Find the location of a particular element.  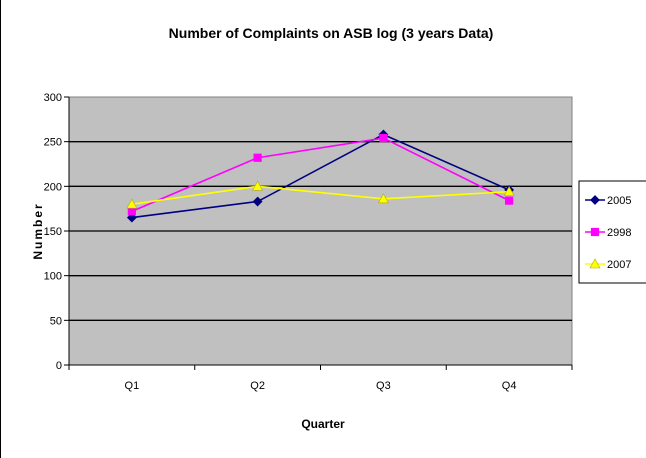

legend-label: 2007 is located at coordinates (619, 265).